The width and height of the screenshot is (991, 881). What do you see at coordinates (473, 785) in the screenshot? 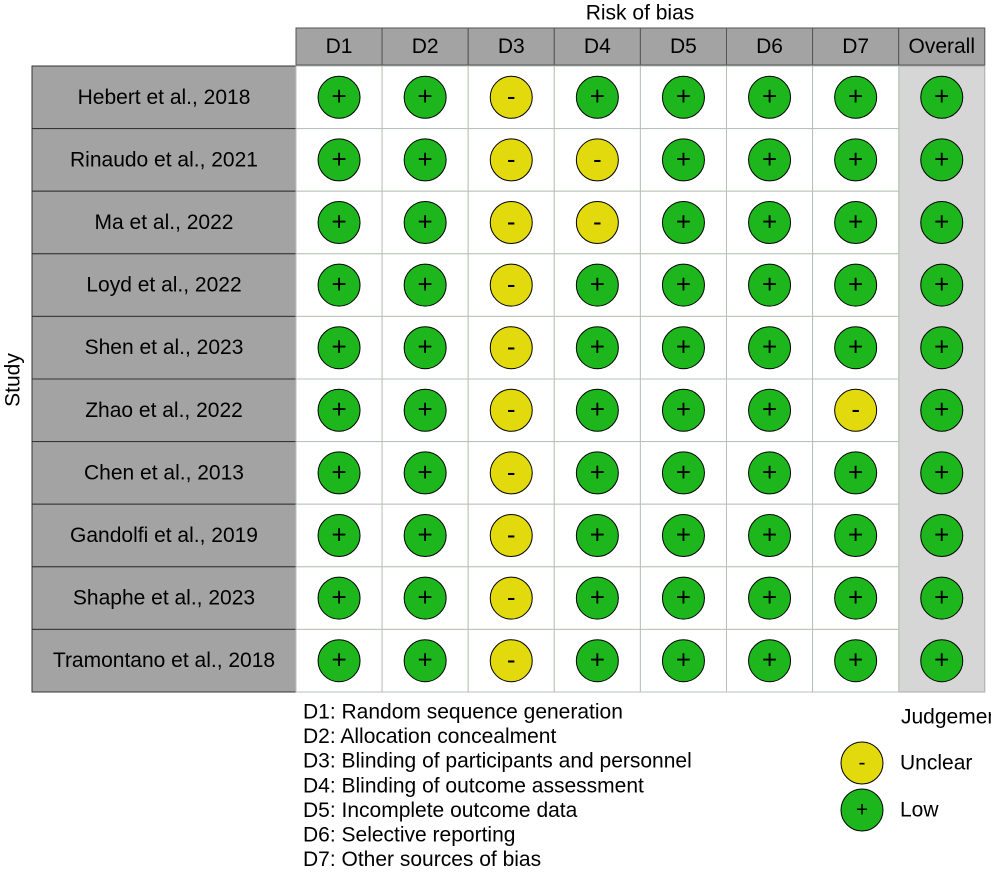
I see `domain-description: D4: Blinding of outcome assessment` at bounding box center [473, 785].